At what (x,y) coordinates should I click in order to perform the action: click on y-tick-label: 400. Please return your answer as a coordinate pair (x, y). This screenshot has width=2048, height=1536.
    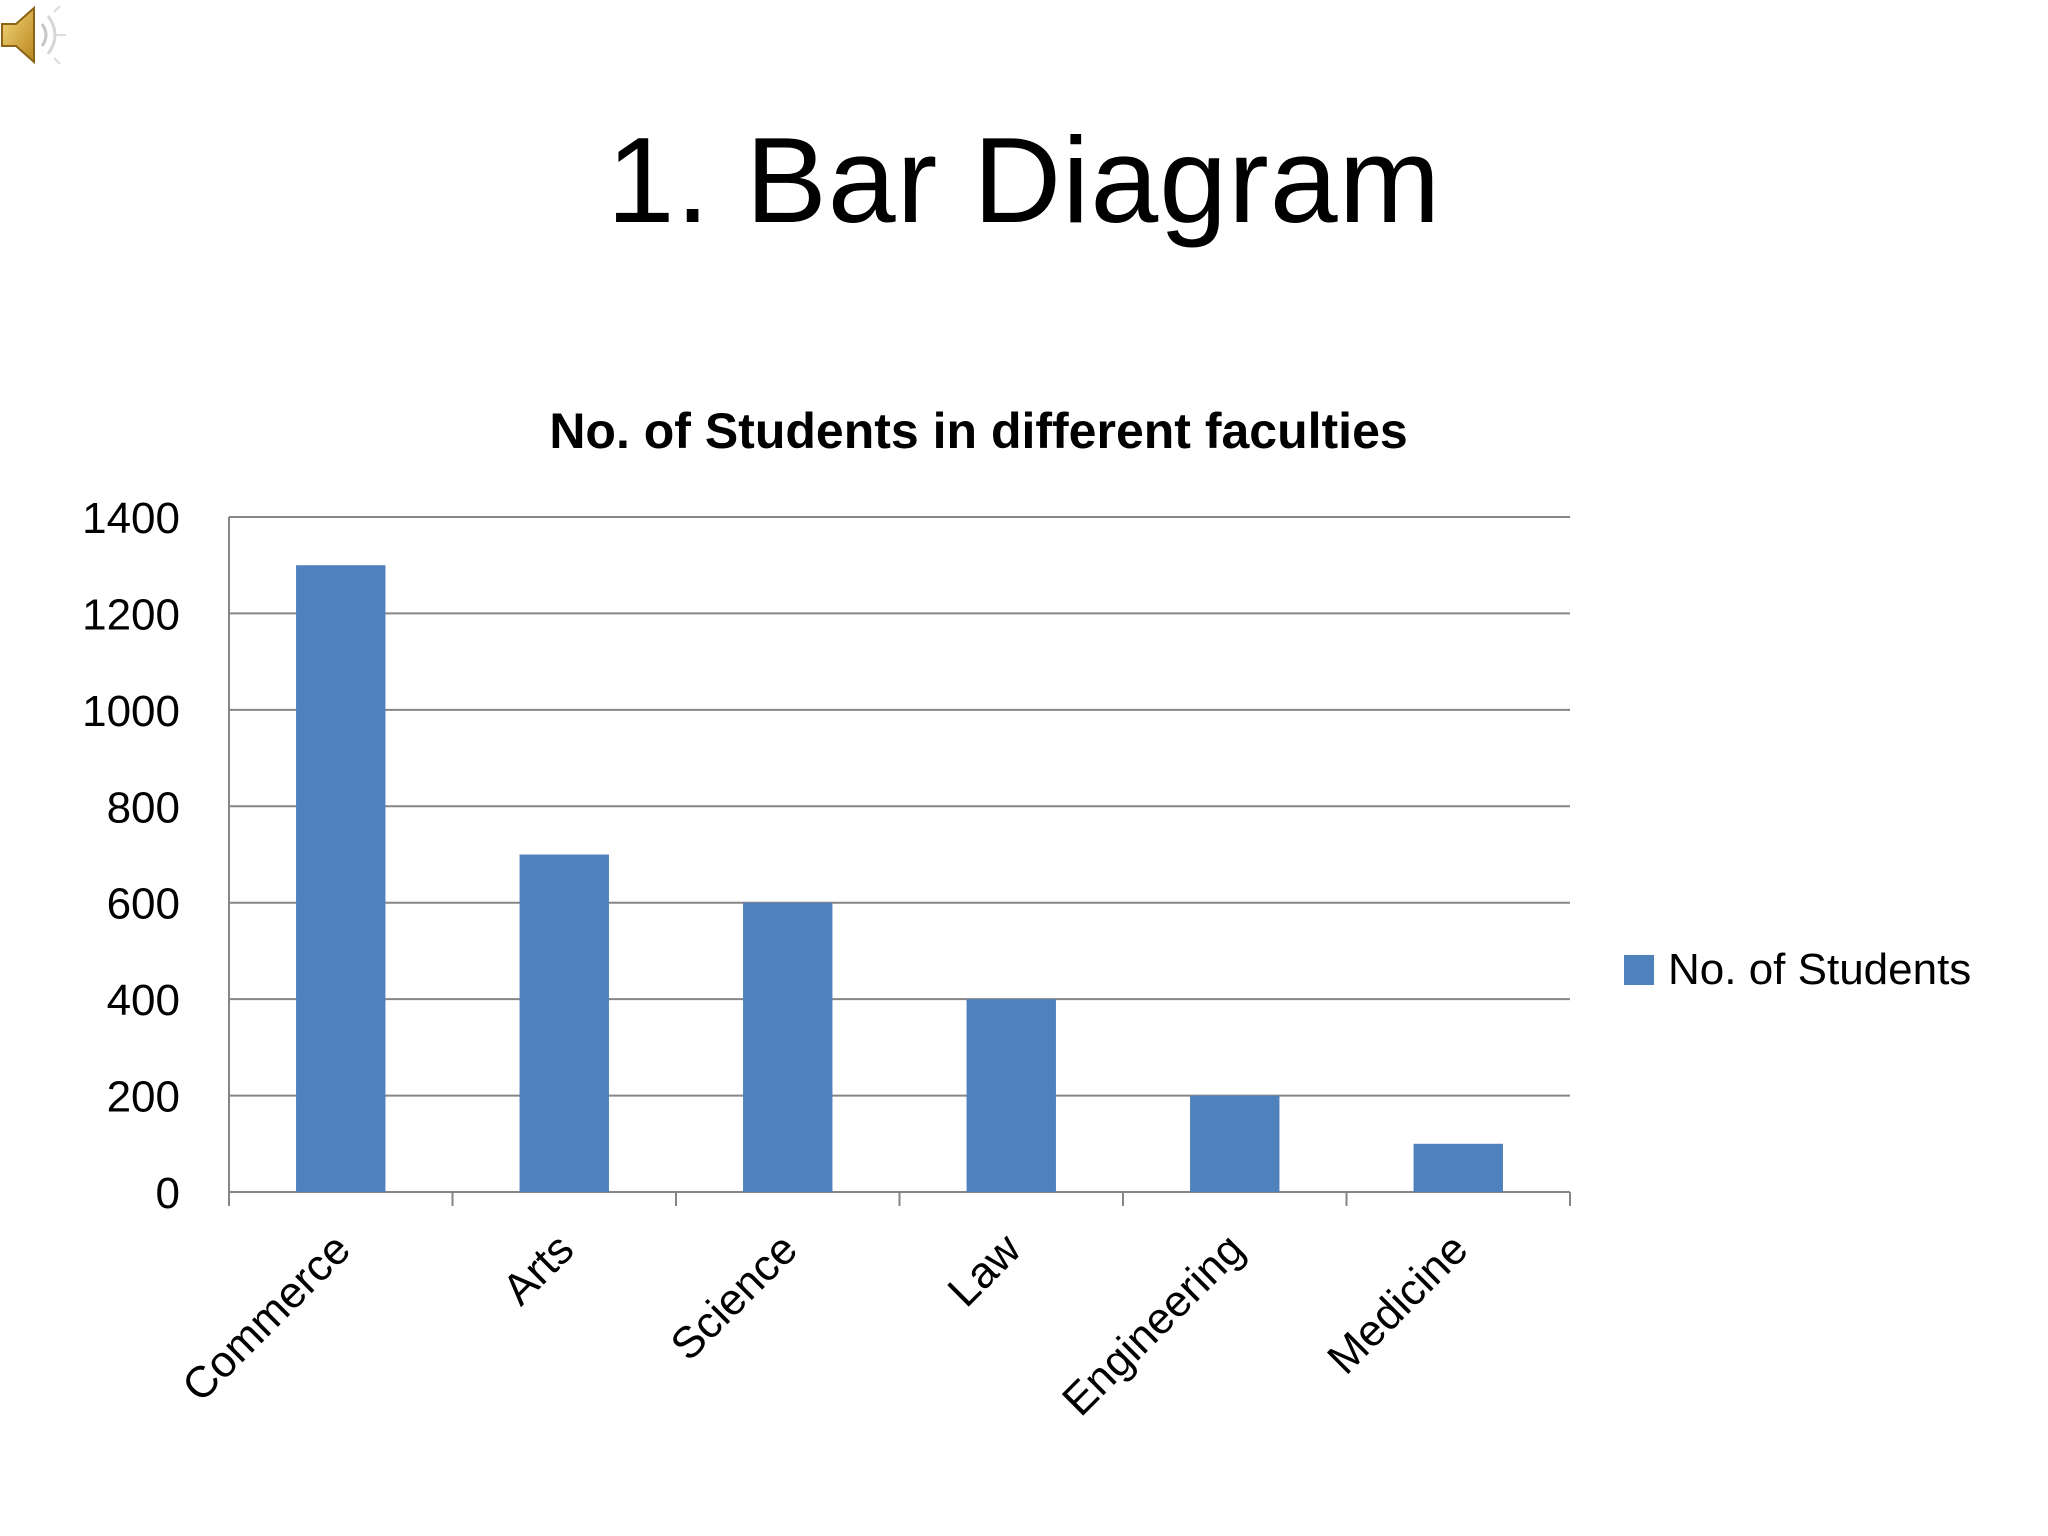
    Looking at the image, I should click on (143, 1000).